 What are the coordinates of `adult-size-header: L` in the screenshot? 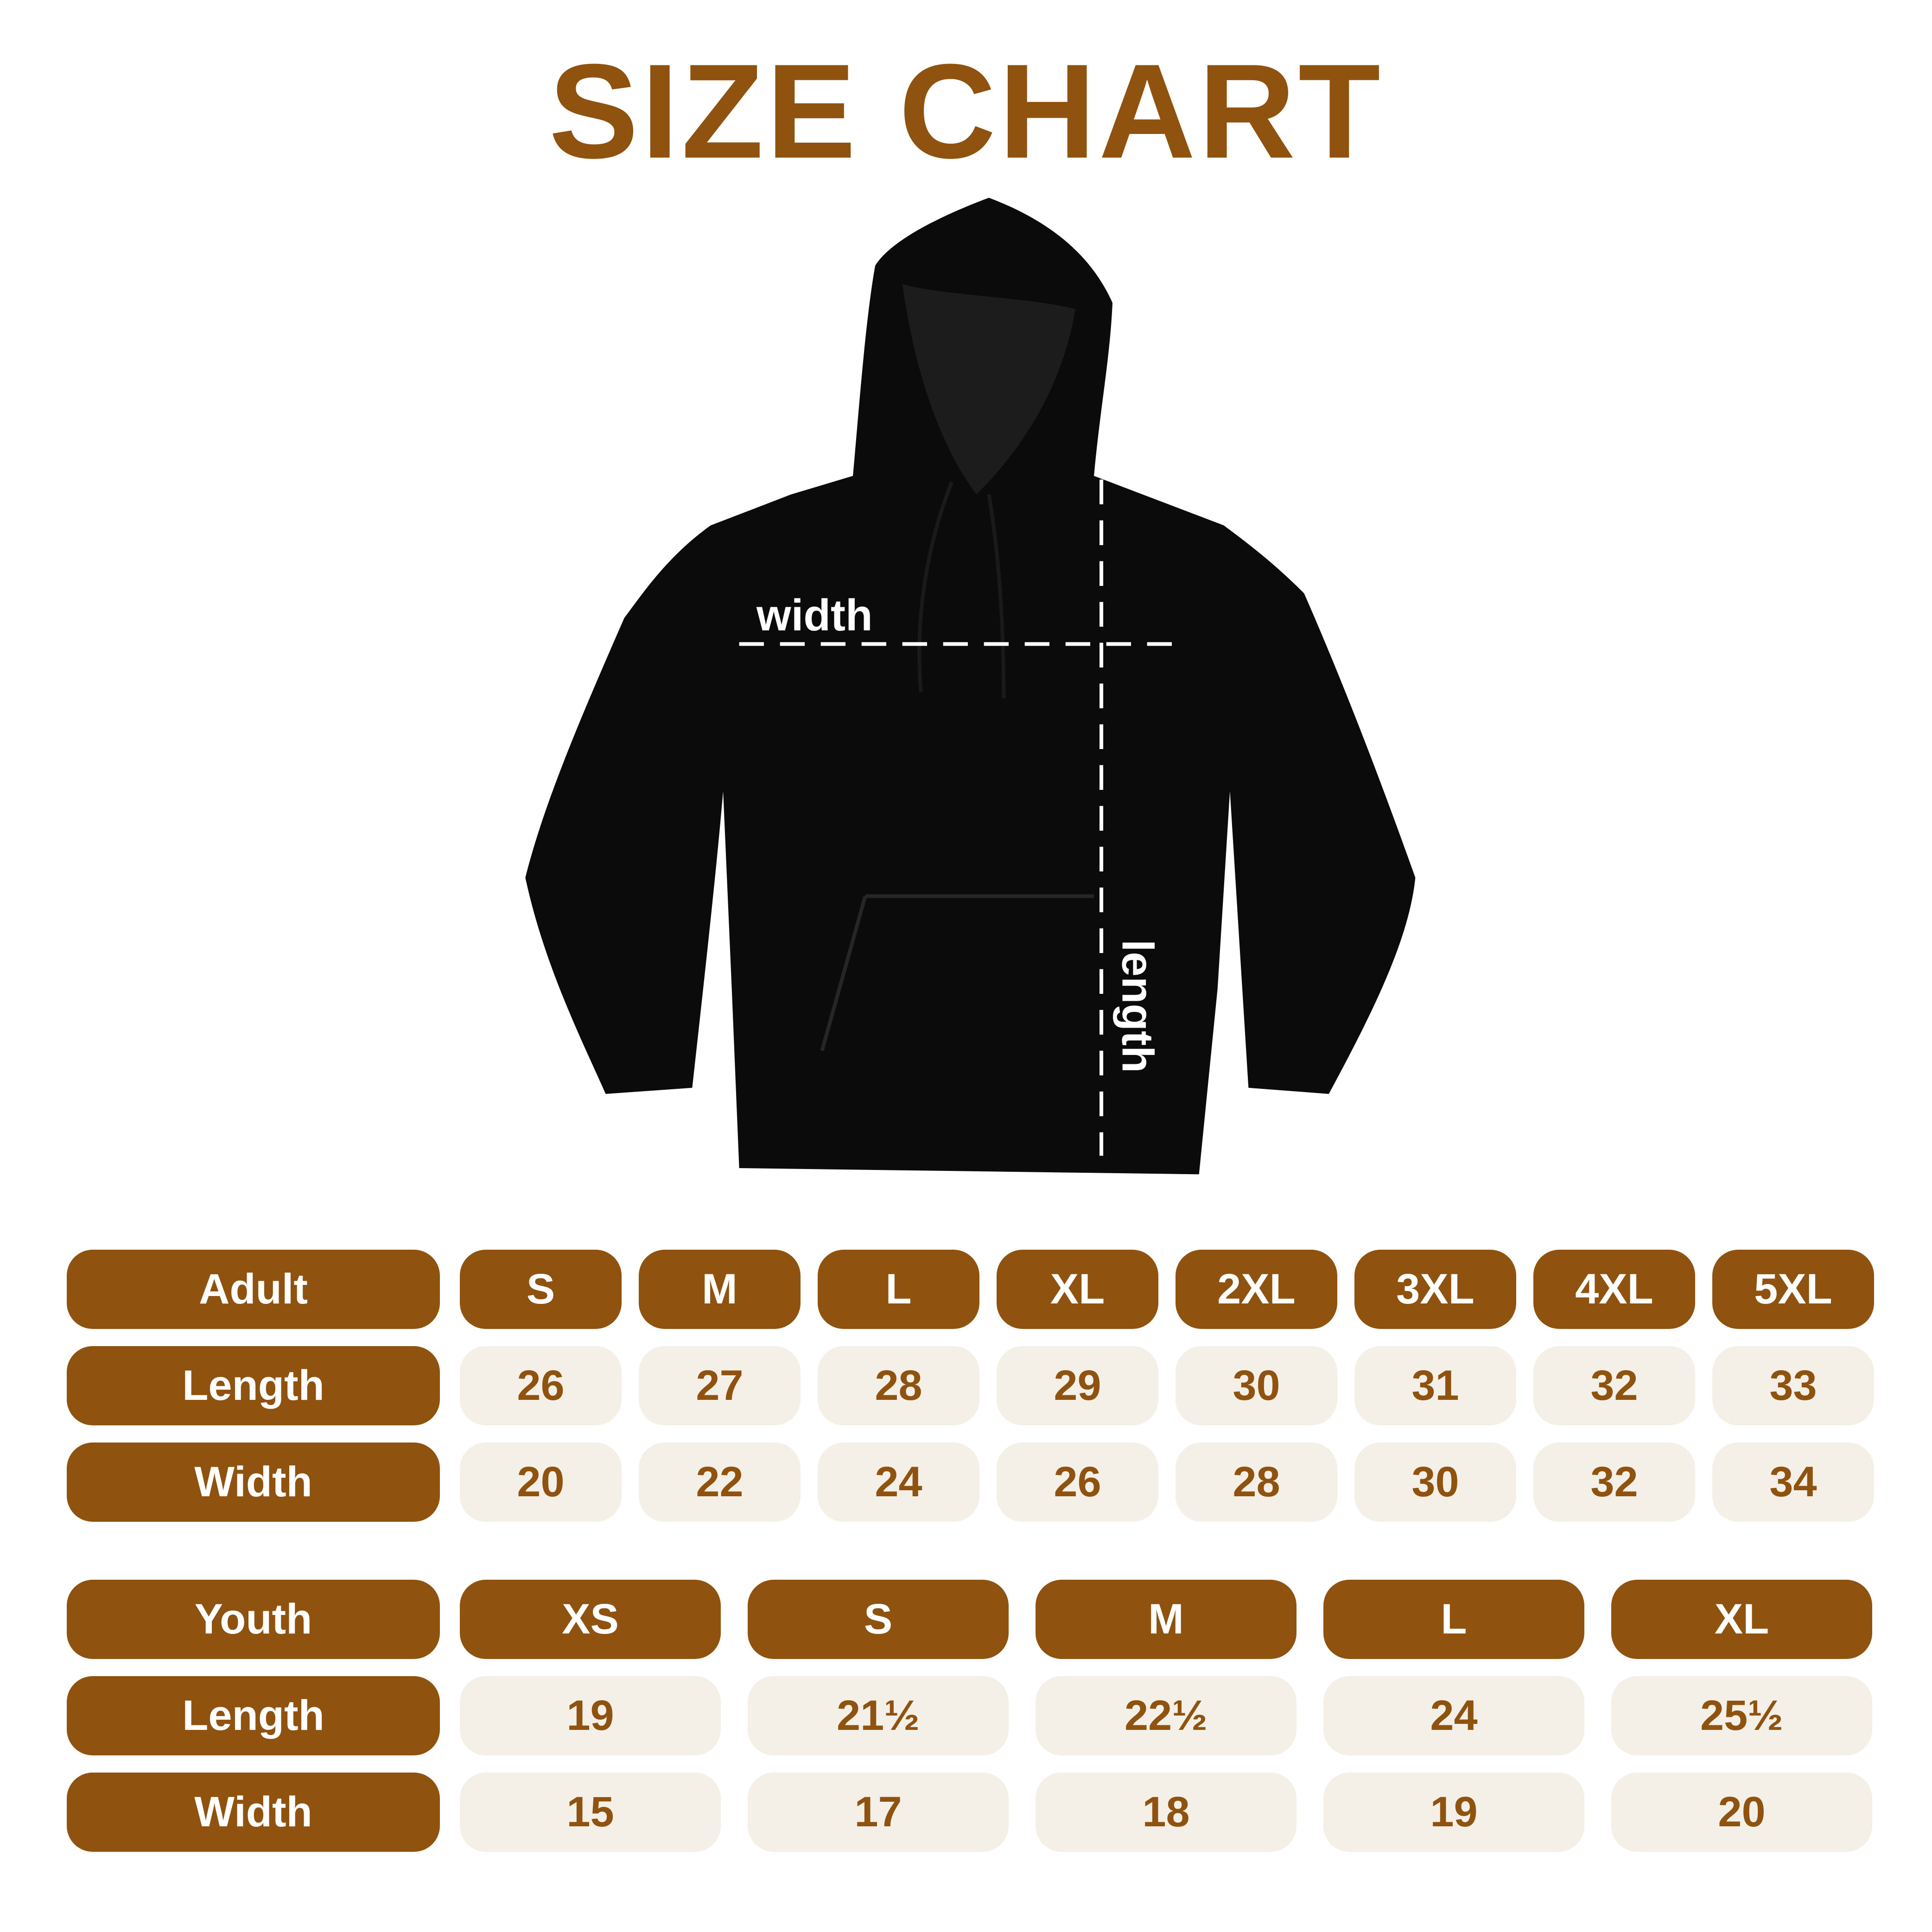 It's located at (898, 1289).